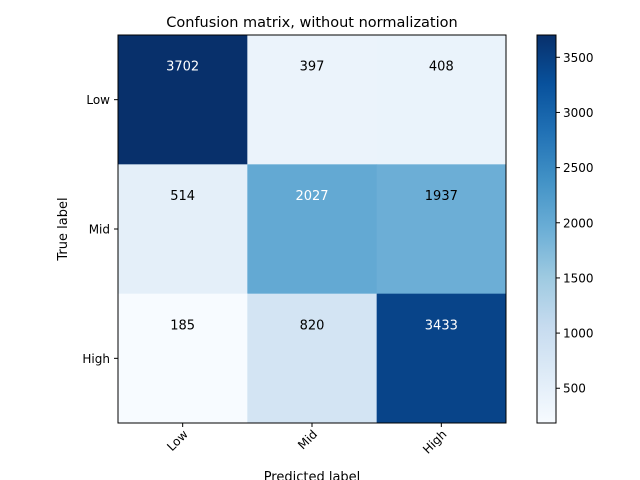 Image resolution: width=640 pixels, height=480 pixels. Describe the element at coordinates (311, 23) in the screenshot. I see `chart-title: Confusion matrix, without normalization` at that location.